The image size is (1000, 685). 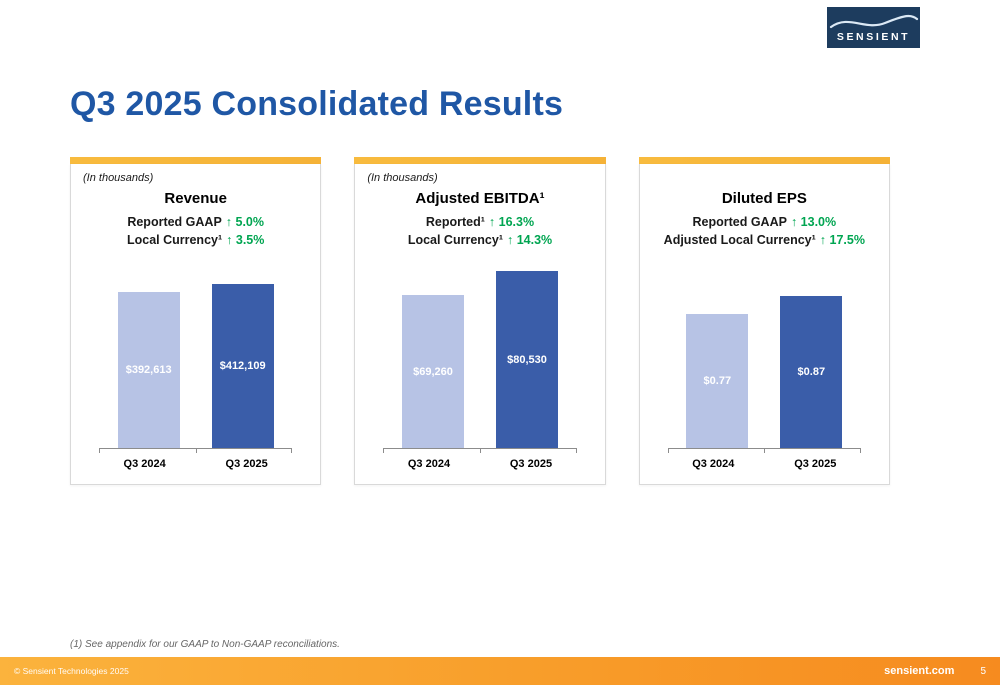 I want to click on website-text: sensient.com, so click(x=919, y=671).